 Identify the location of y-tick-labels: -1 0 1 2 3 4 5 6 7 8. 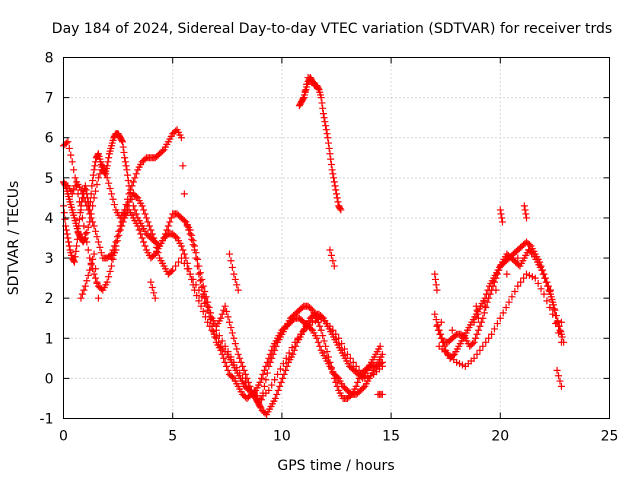
(47, 239).